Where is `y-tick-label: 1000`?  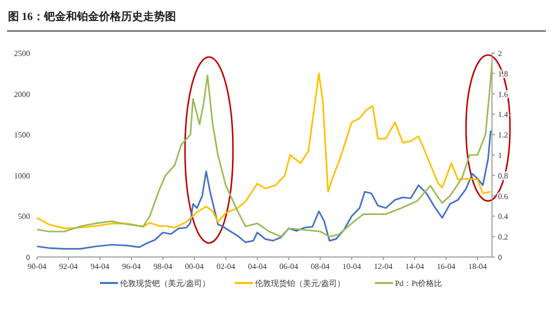
y-tick-label: 1000 is located at coordinates (22, 175).